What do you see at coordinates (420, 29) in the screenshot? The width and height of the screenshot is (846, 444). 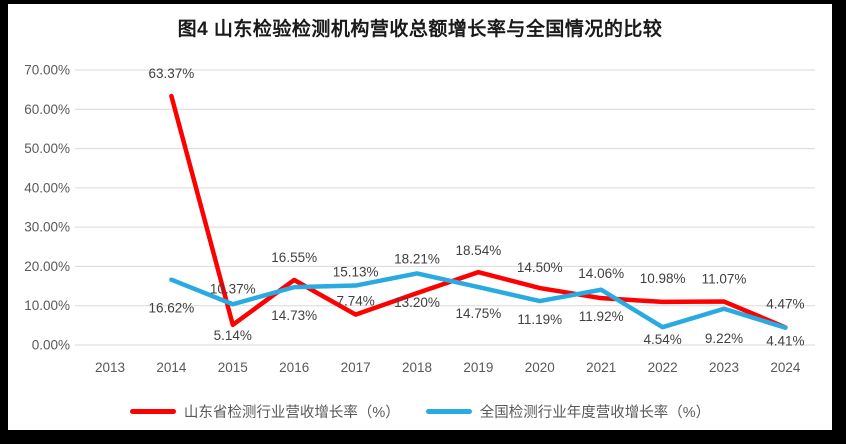 I see `chart-title: 图4 山东检验检测机构营收总额增长率与全国情况的比较` at bounding box center [420, 29].